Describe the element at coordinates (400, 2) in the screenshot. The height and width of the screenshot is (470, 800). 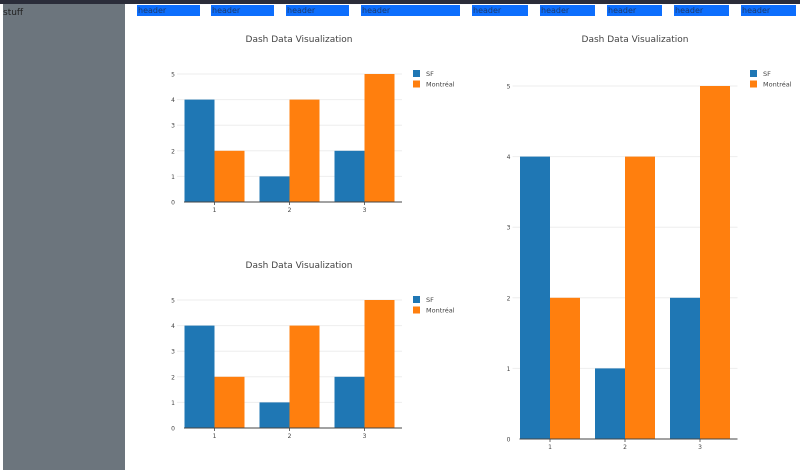
I see `top-bar` at that location.